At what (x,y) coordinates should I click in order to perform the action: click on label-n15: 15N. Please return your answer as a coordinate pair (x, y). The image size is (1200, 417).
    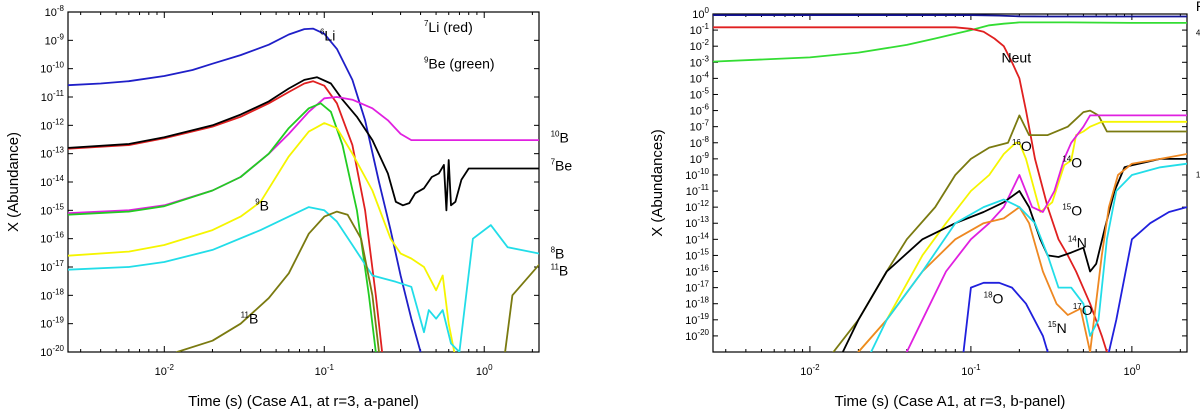
    Looking at the image, I should click on (1057, 328).